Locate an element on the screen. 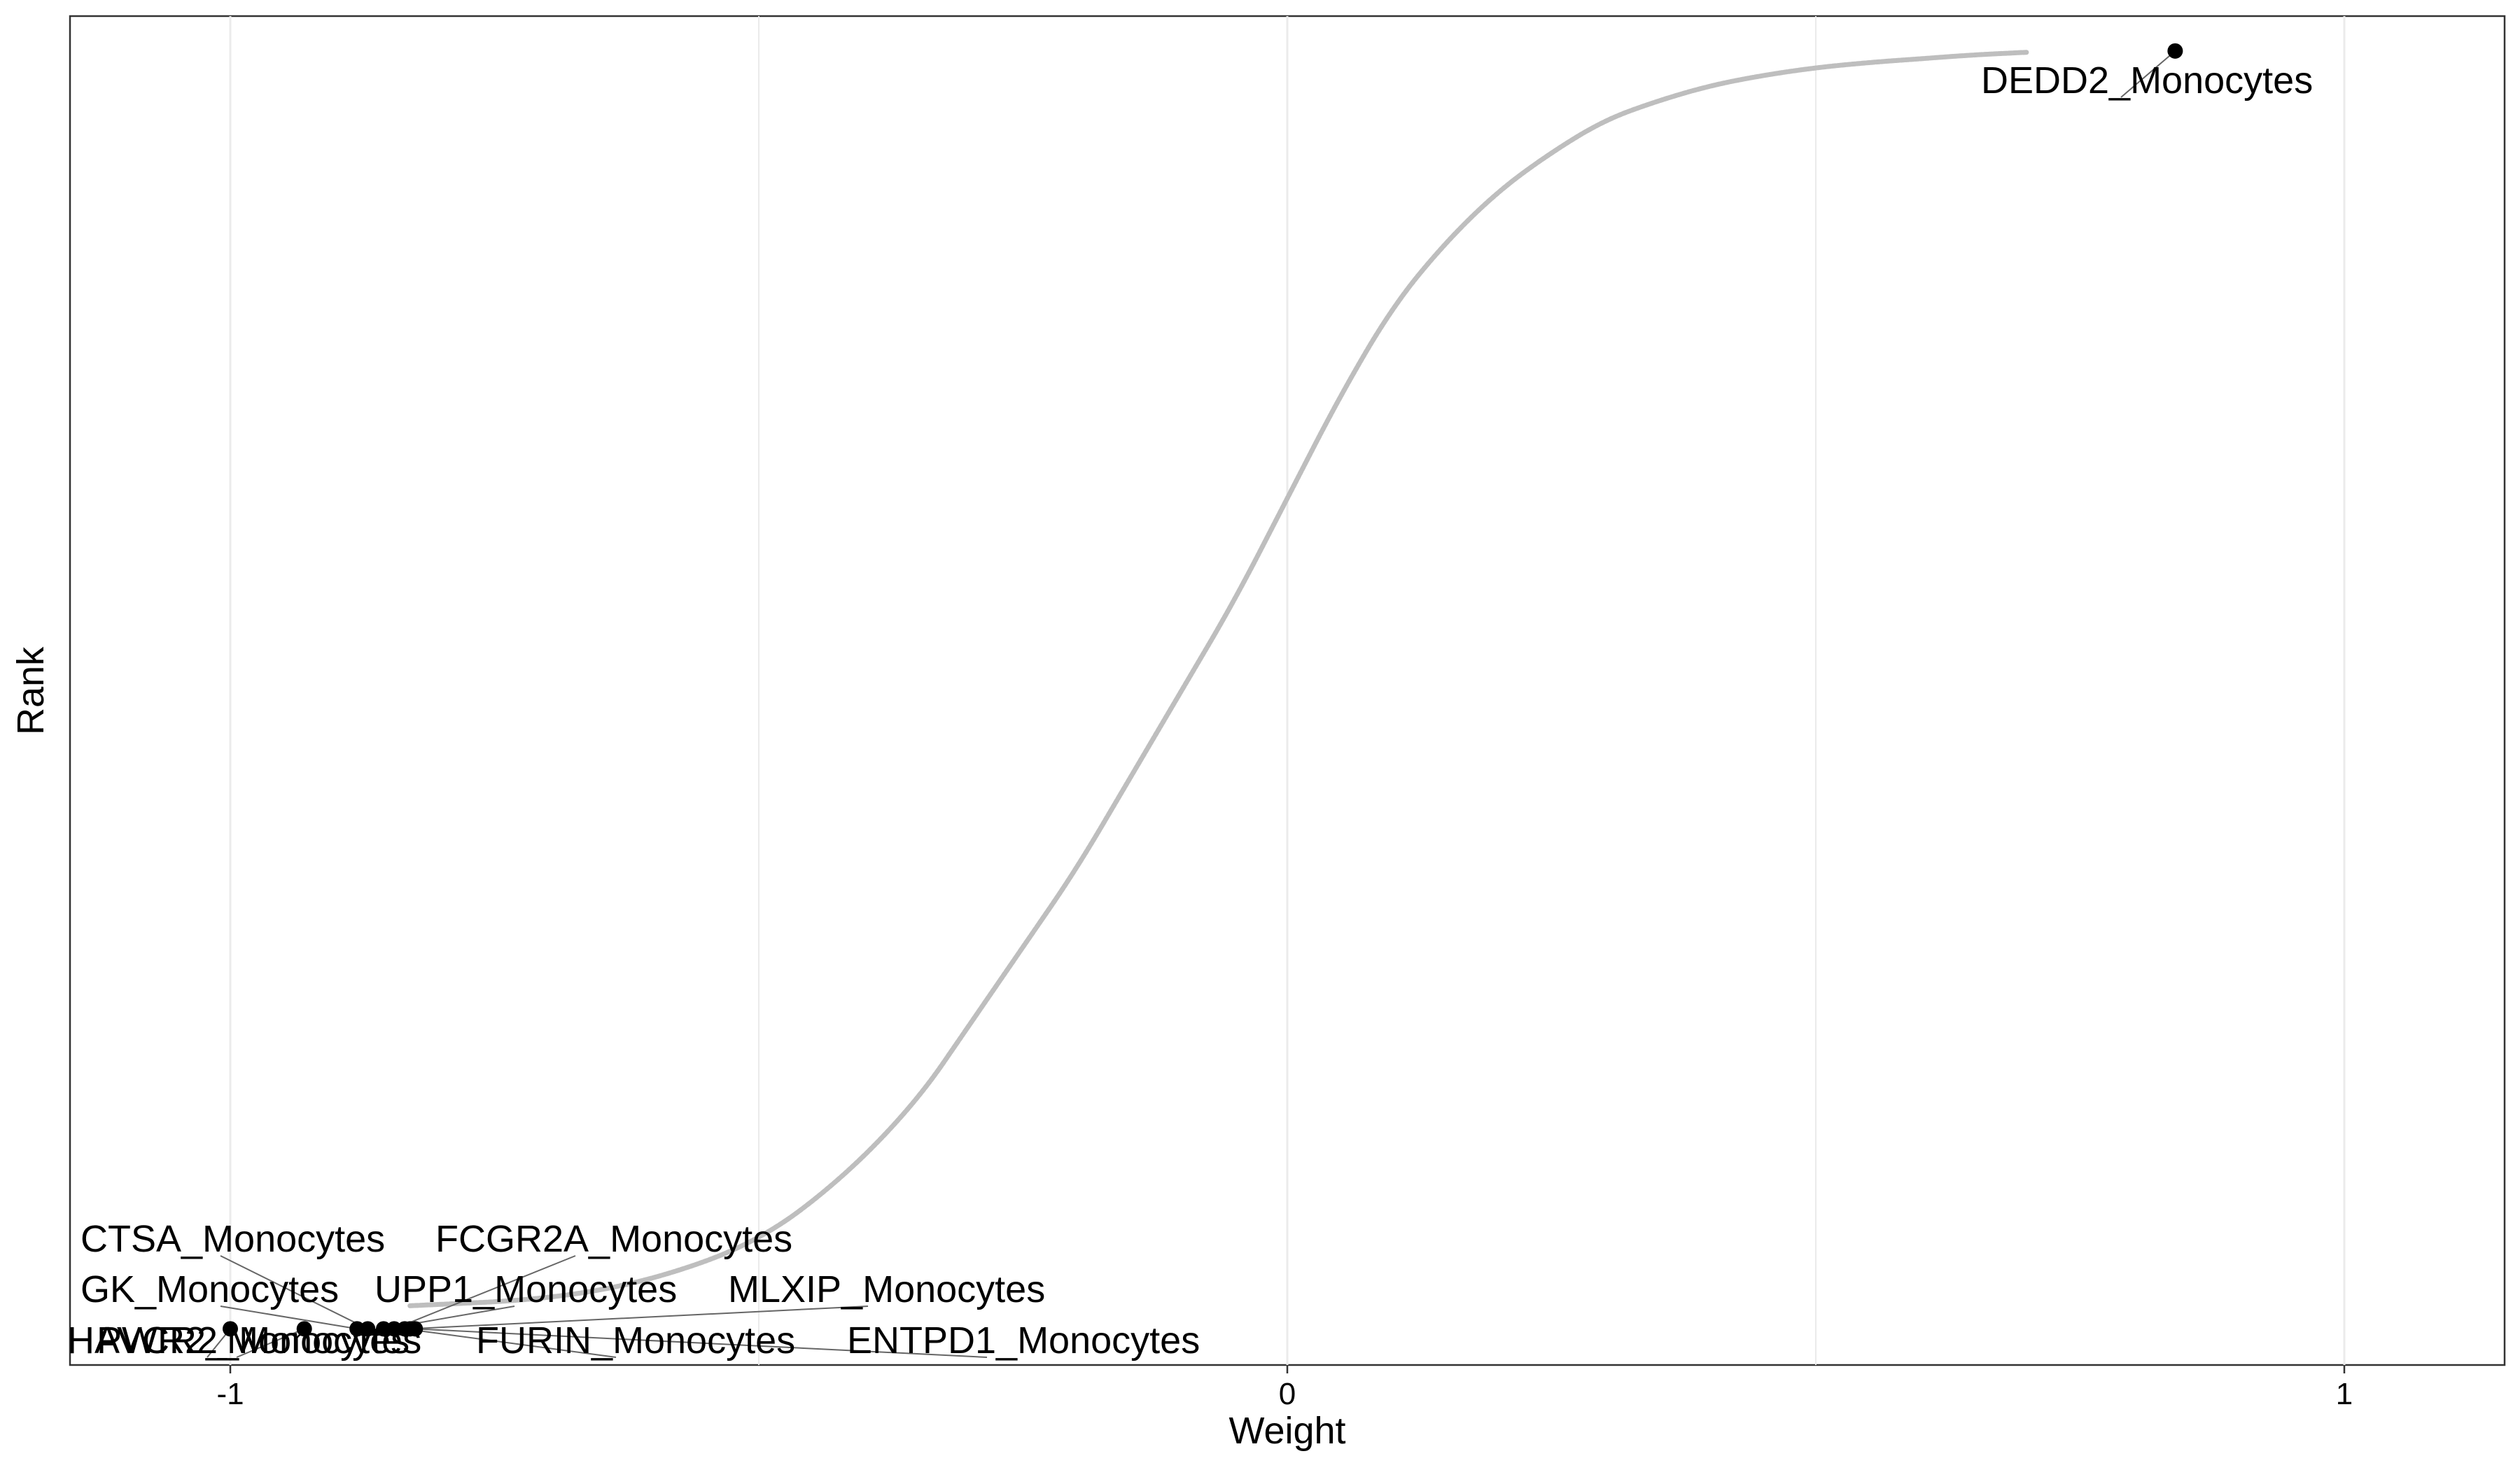 Image resolution: width=2520 pixels, height=1470 pixels. x-axis-label: Weight is located at coordinates (1286, 1431).